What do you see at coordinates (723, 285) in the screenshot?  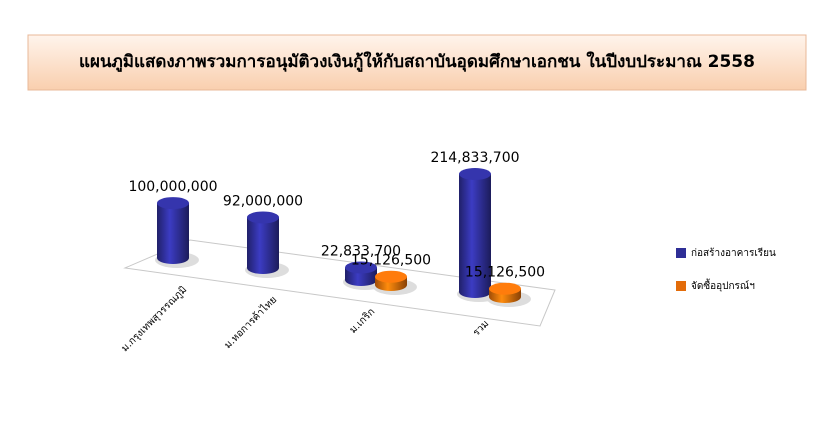 I see `legend-label: จัดซื้ออุปกรณ์ฯ` at bounding box center [723, 285].